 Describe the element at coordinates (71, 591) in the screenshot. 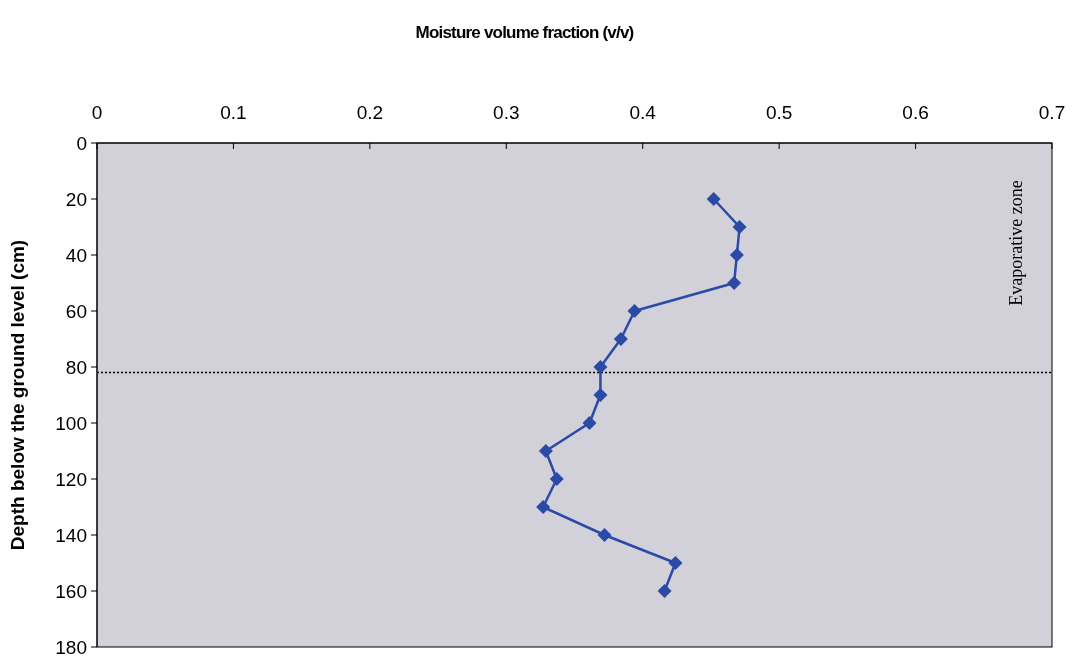

I see `y-tick-label: 160` at that location.